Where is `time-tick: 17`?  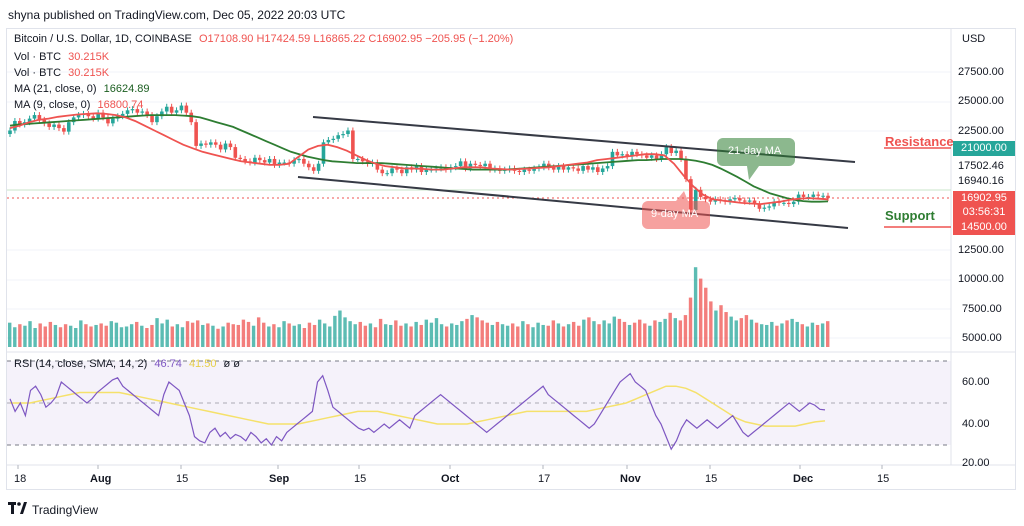 time-tick: 17 is located at coordinates (544, 479).